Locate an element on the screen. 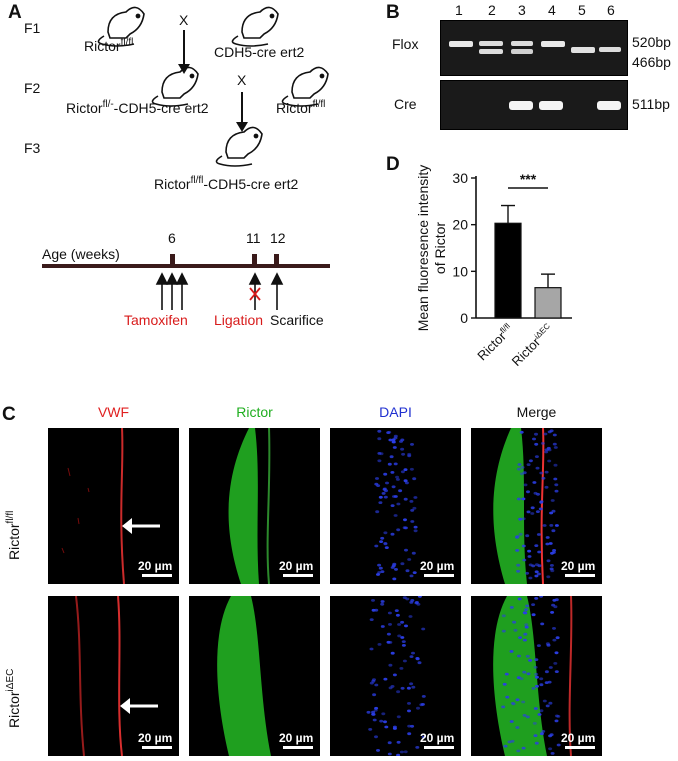 The width and height of the screenshot is (678, 761). gel-cre is located at coordinates (534, 105).